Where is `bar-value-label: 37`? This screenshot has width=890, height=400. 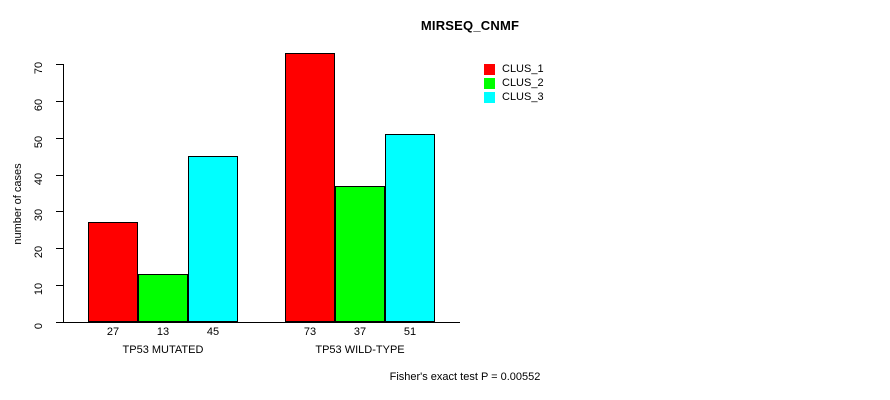
bar-value-label: 37 is located at coordinates (360, 332).